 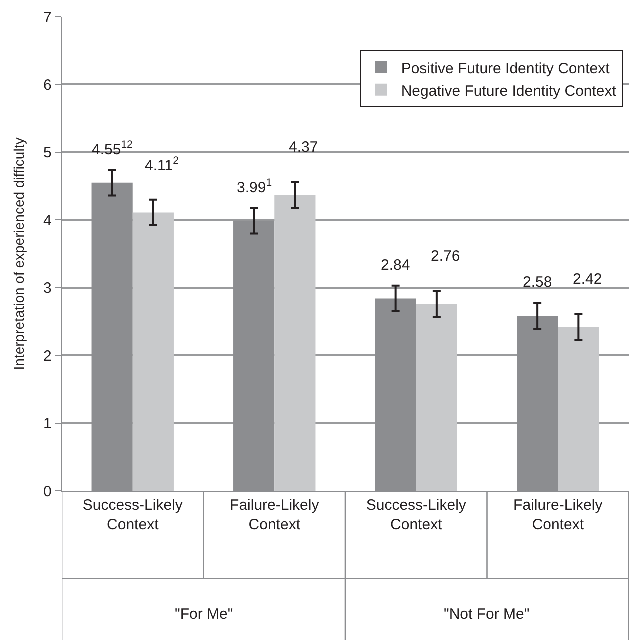 I want to click on data-label: 4.11$^{2}$, so click(x=162, y=164).